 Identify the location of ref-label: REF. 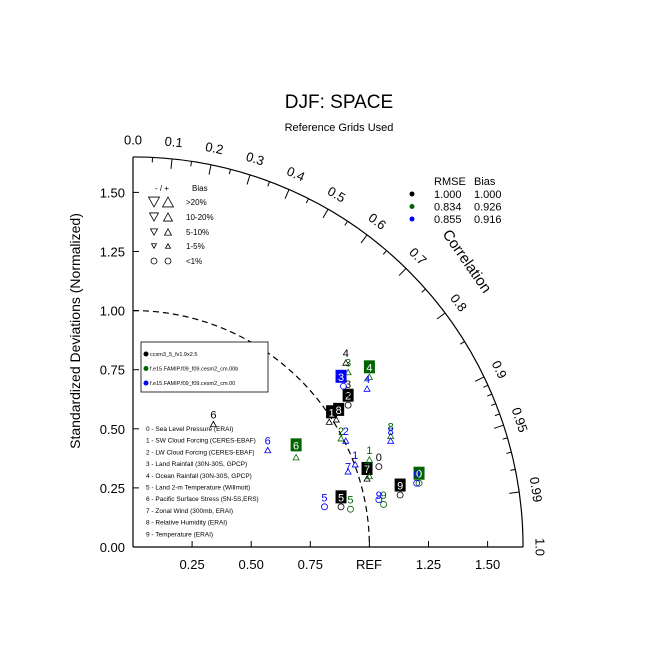
(369, 564).